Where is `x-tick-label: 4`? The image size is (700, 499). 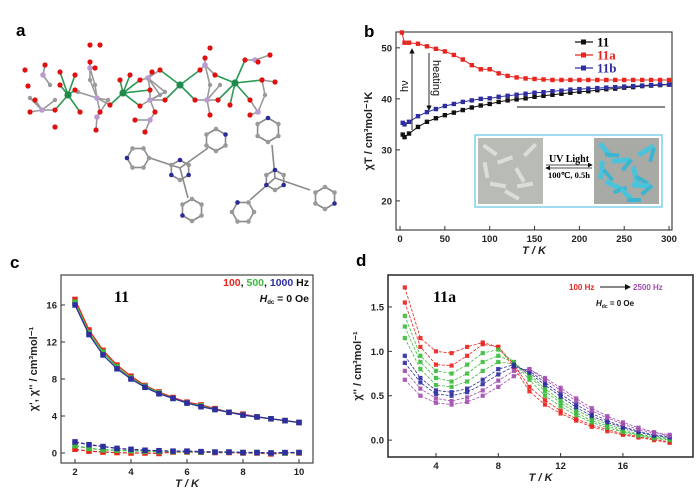 x-tick-label: 4 is located at coordinates (131, 472).